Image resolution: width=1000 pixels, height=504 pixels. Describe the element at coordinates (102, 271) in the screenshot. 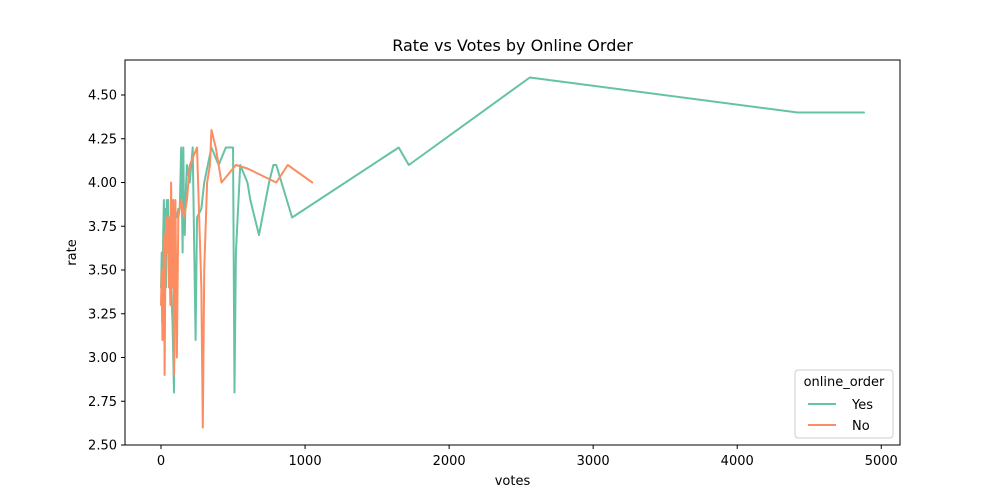

I see `y-tick-label: 3.50` at that location.